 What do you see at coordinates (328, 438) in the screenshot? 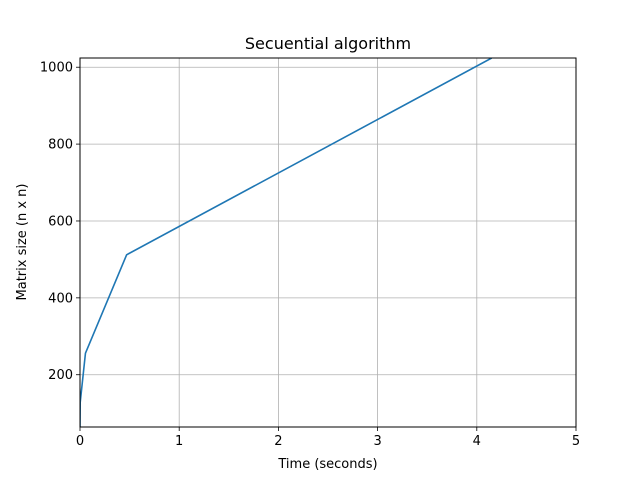
I see `x-axis: 0 1 2 3 4 5` at bounding box center [328, 438].